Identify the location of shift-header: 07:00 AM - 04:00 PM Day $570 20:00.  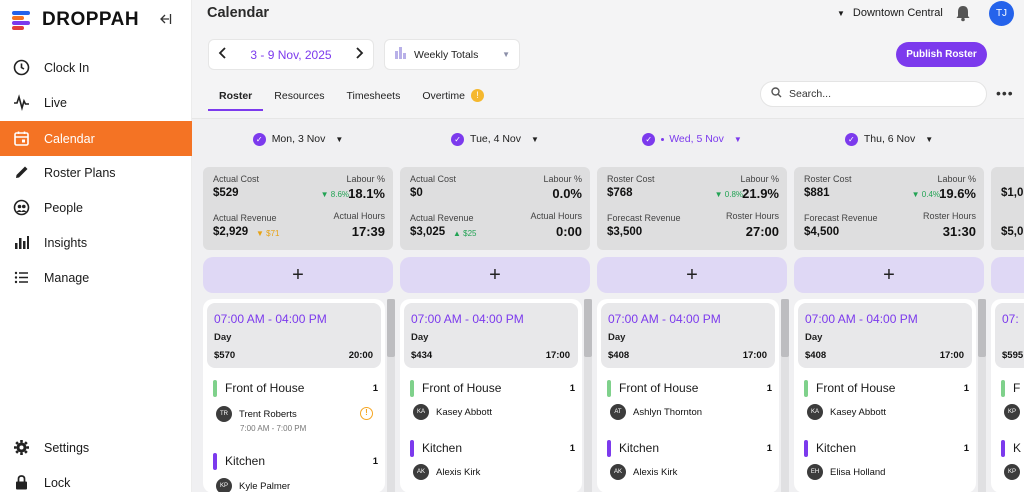
(294, 335).